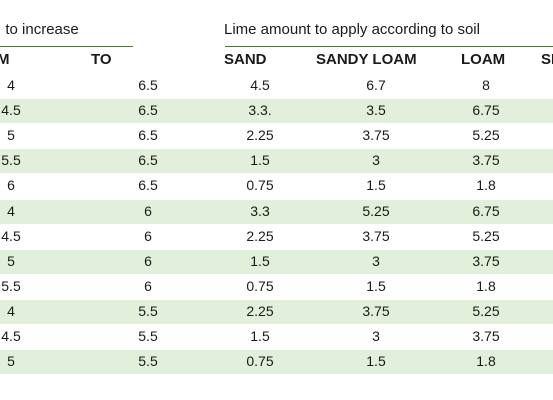 This screenshot has height=400, width=553. I want to click on table-row: 4 5.5 2.25 3.75 5.25, so click(276, 311).